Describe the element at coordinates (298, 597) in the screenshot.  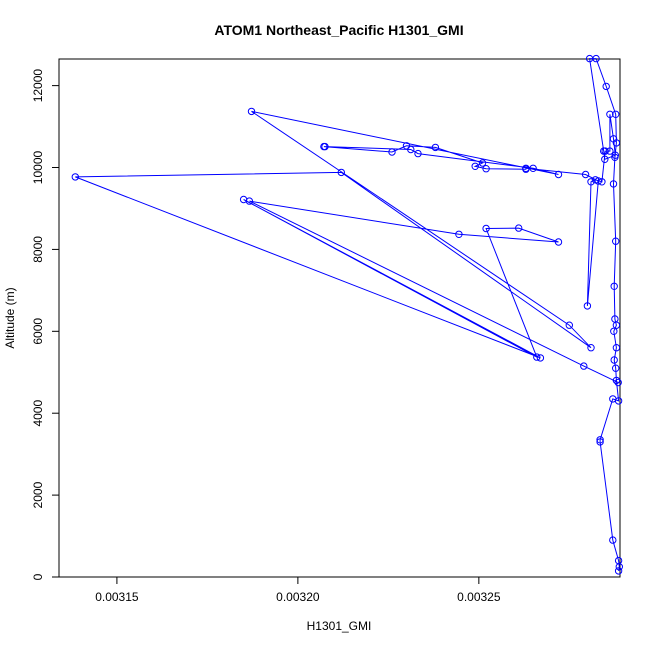
I see `x-tick-label: 0.00320` at that location.